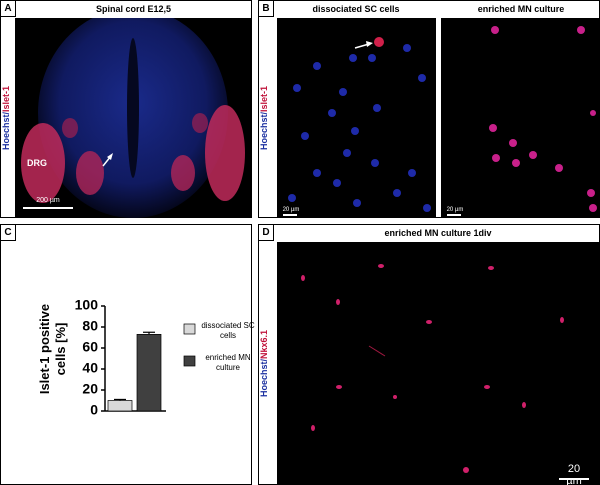 The image size is (600, 485). Describe the element at coordinates (356, 9) in the screenshot. I see `panel-title: dissociated SC cells` at that location.